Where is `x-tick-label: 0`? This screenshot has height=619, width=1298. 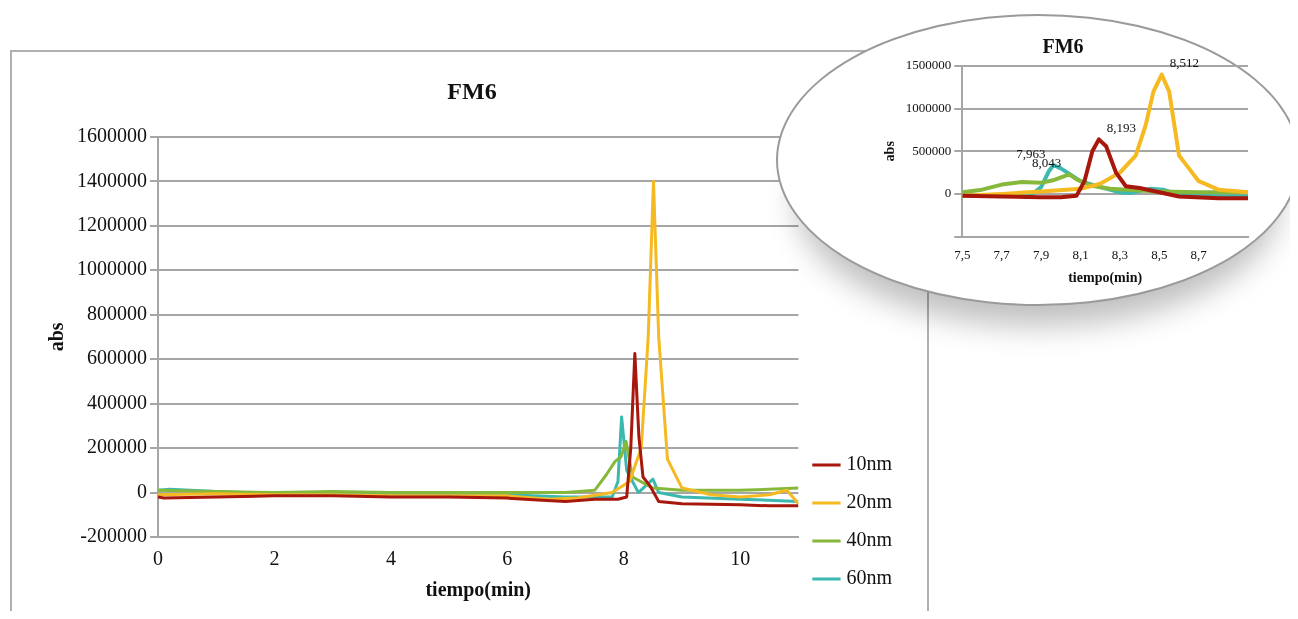
x-tick-label: 0 is located at coordinates (158, 558).